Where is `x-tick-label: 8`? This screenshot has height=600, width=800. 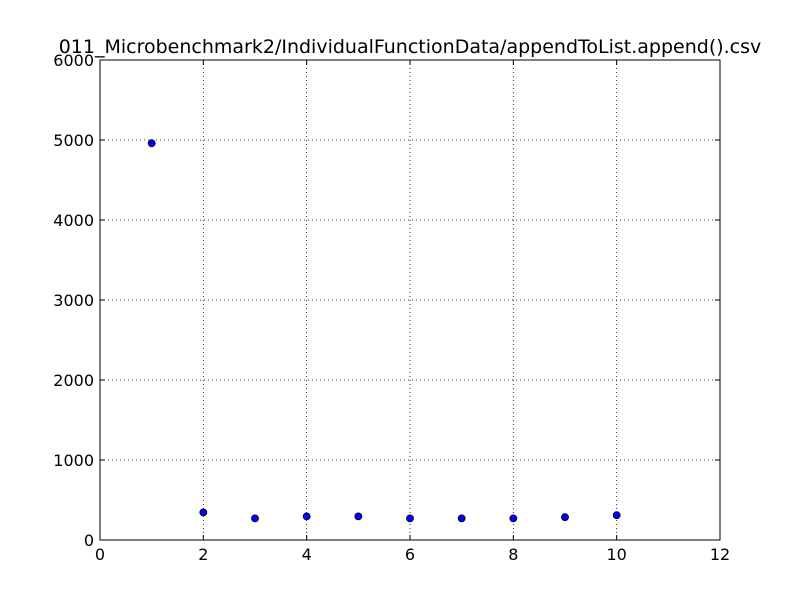 x-tick-label: 8 is located at coordinates (513, 554).